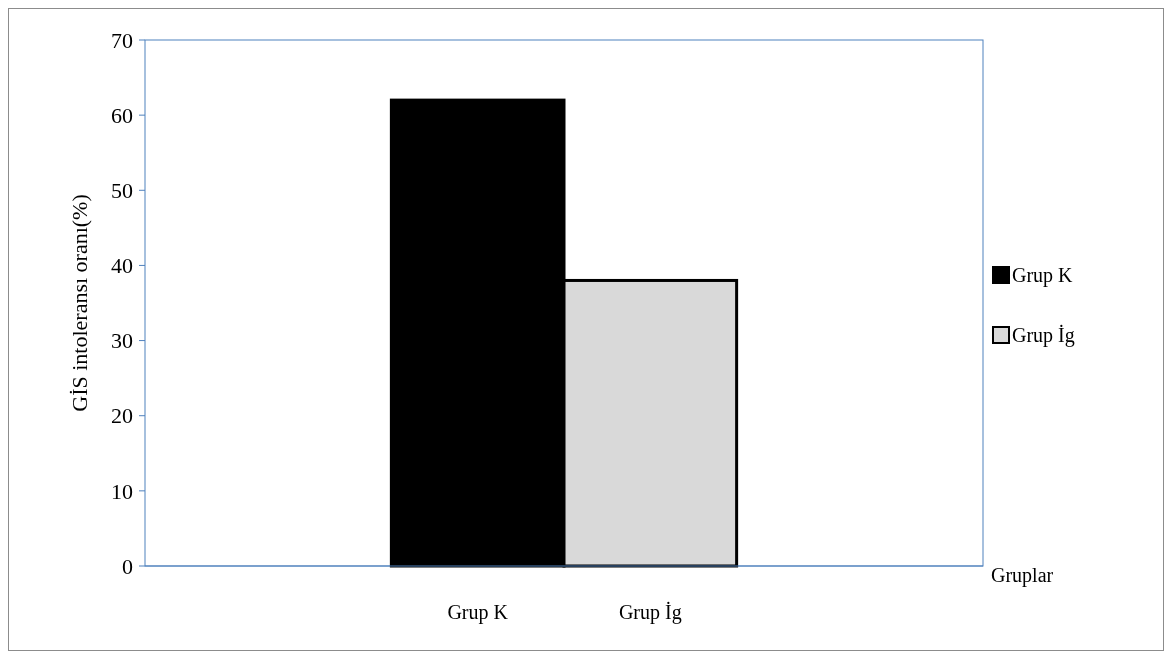  Describe the element at coordinates (122, 190) in the screenshot. I see `y-tick-label: 50` at that location.